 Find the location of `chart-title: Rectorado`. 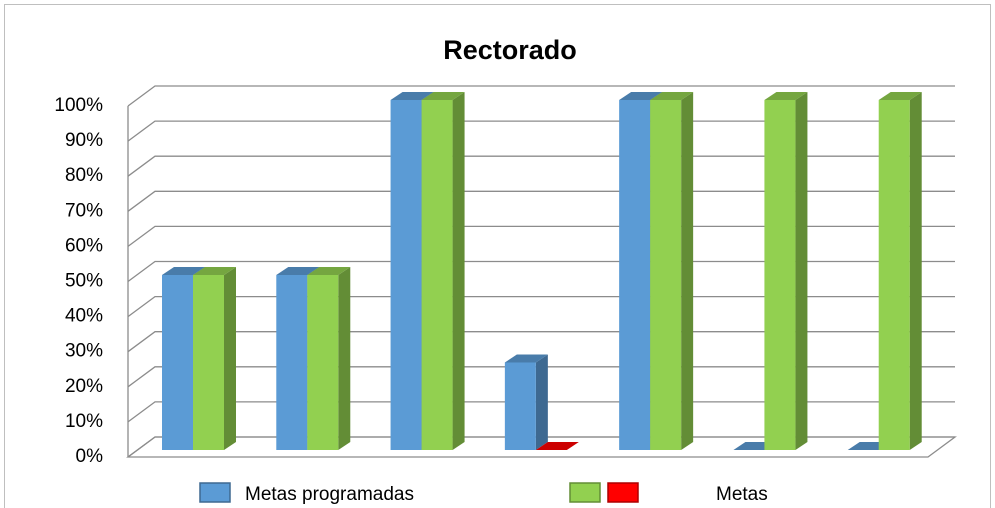

chart-title: Rectorado is located at coordinates (510, 50).